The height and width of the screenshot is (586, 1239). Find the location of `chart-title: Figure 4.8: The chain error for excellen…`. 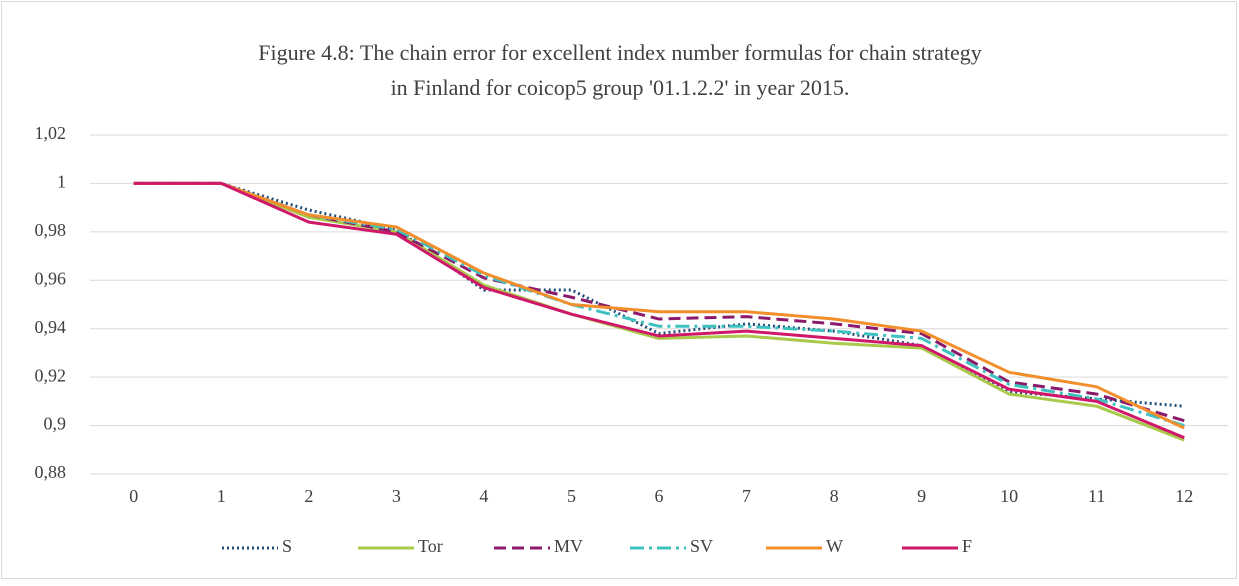

chart-title: Figure 4.8: The chain error for excellen… is located at coordinates (620, 52).